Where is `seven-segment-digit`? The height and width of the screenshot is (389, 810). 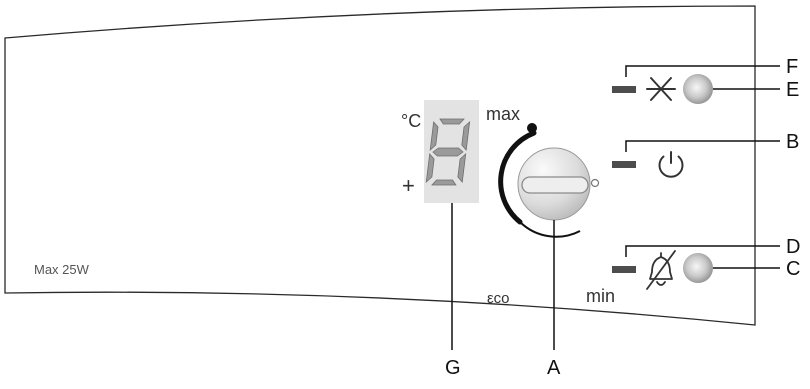 seven-segment-digit is located at coordinates (448, 152).